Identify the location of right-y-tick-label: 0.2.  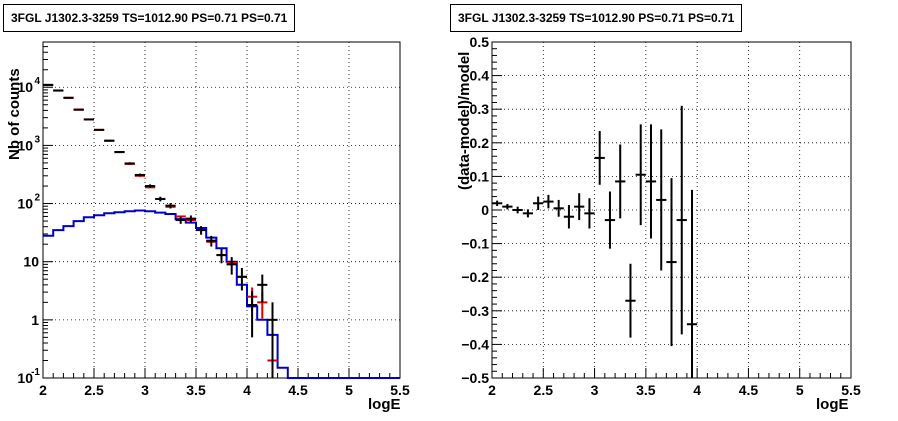
(480, 143).